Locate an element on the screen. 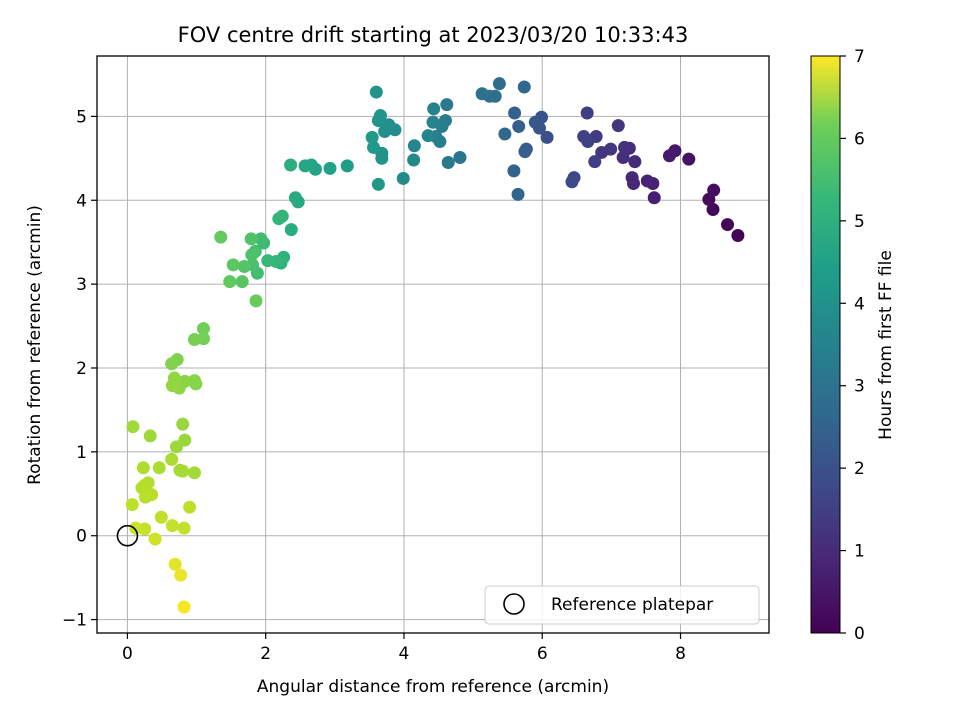 The width and height of the screenshot is (960, 724). x-axis-ticks: 0 2 4 6 8 is located at coordinates (404, 648).